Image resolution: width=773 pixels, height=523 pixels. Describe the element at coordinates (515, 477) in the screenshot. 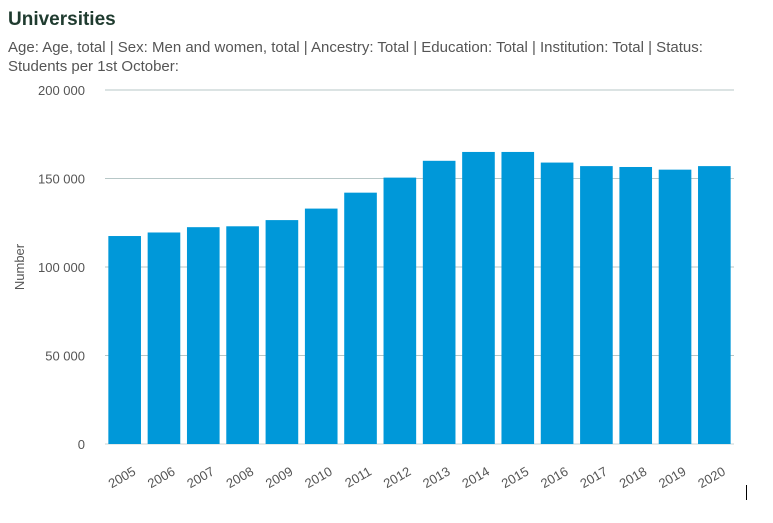

I see `x-tick-label: 2015` at that location.